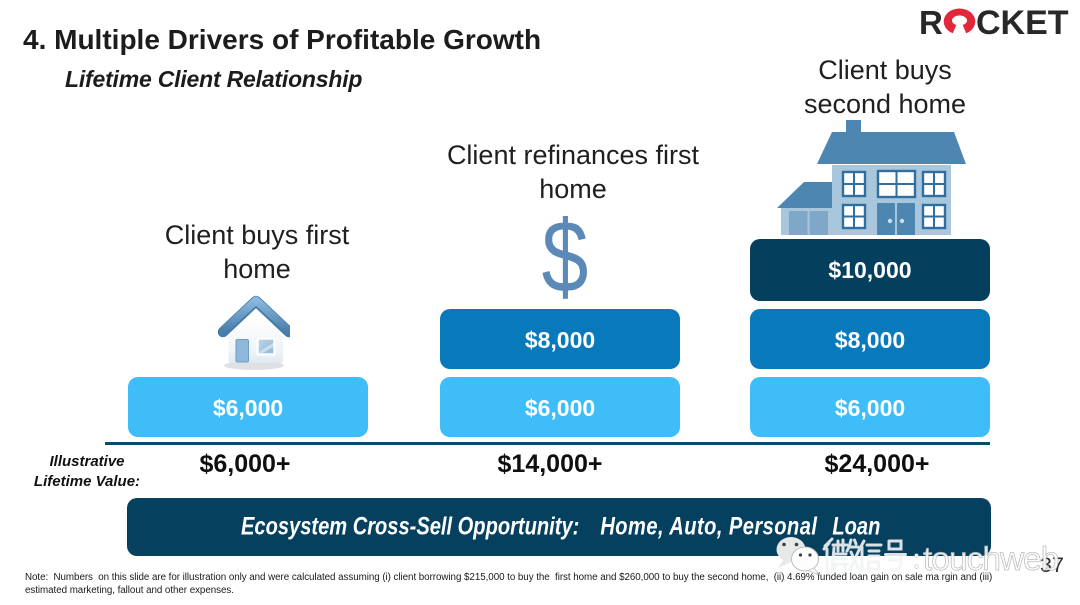 The height and width of the screenshot is (605, 1080). I want to click on svg-text: touchweb, so click(991, 559).